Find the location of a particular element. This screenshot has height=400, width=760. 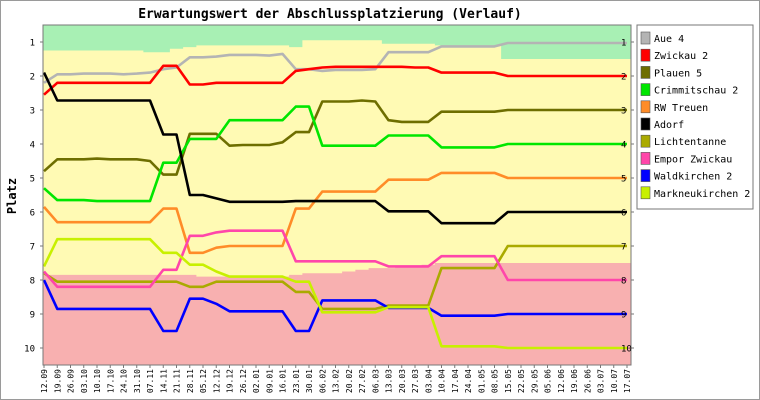

x-tick-label: 26.06 is located at coordinates (587, 381).